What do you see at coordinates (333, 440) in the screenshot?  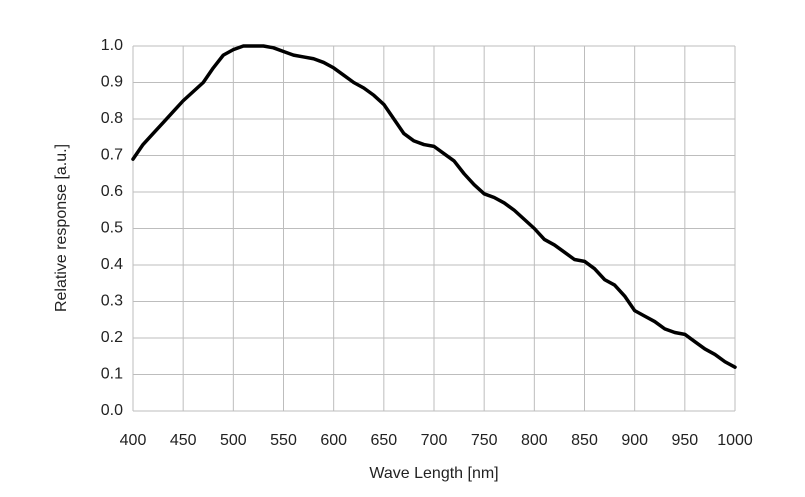 I see `x-tick-label: 600` at bounding box center [333, 440].